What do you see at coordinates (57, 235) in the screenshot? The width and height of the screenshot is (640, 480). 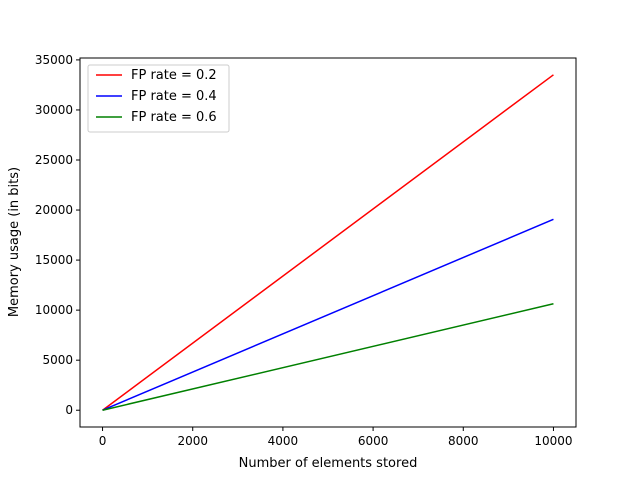 I see `y-axis-ticks: 0 5000 10000 15000 20000 25000 30000 35000` at bounding box center [57, 235].